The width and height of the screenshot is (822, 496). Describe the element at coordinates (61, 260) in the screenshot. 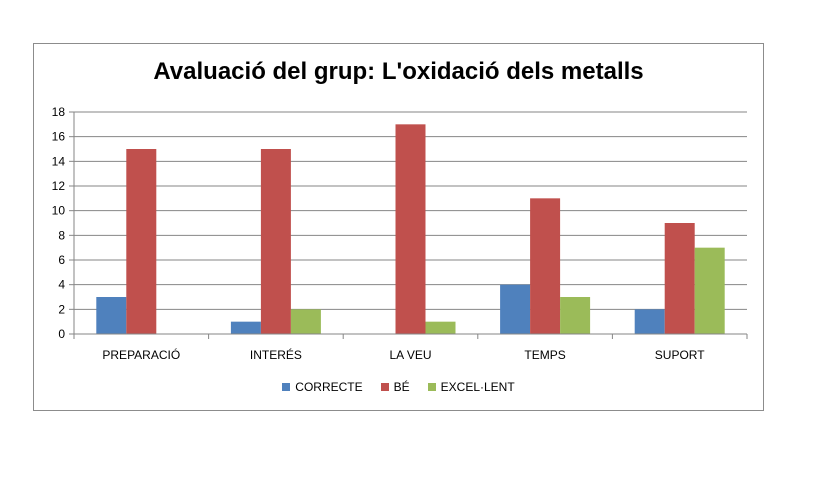

I see `y-tick-label: 6` at that location.